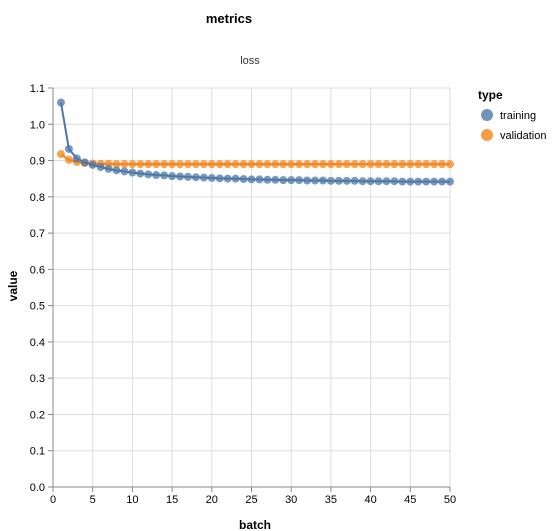  I want to click on x-tick-label: 25, so click(251, 500).